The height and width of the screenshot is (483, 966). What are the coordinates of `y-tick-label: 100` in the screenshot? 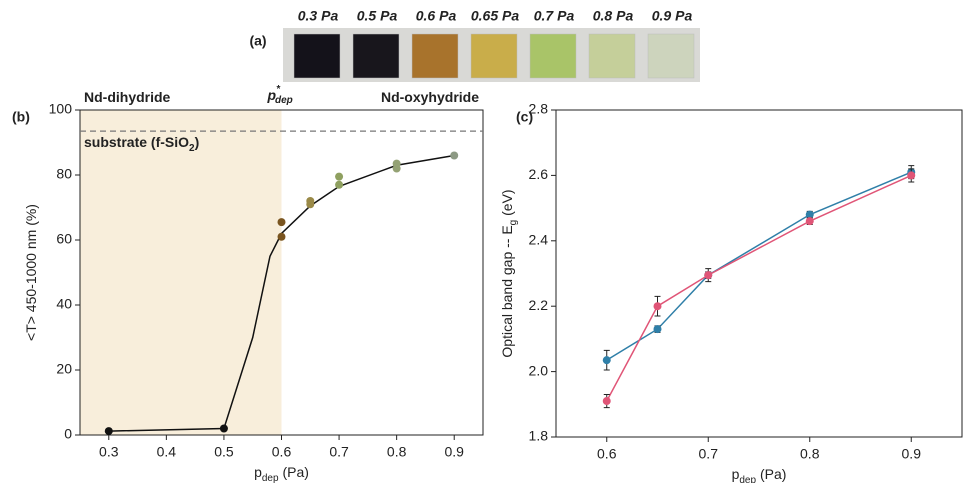 It's located at (61, 109).